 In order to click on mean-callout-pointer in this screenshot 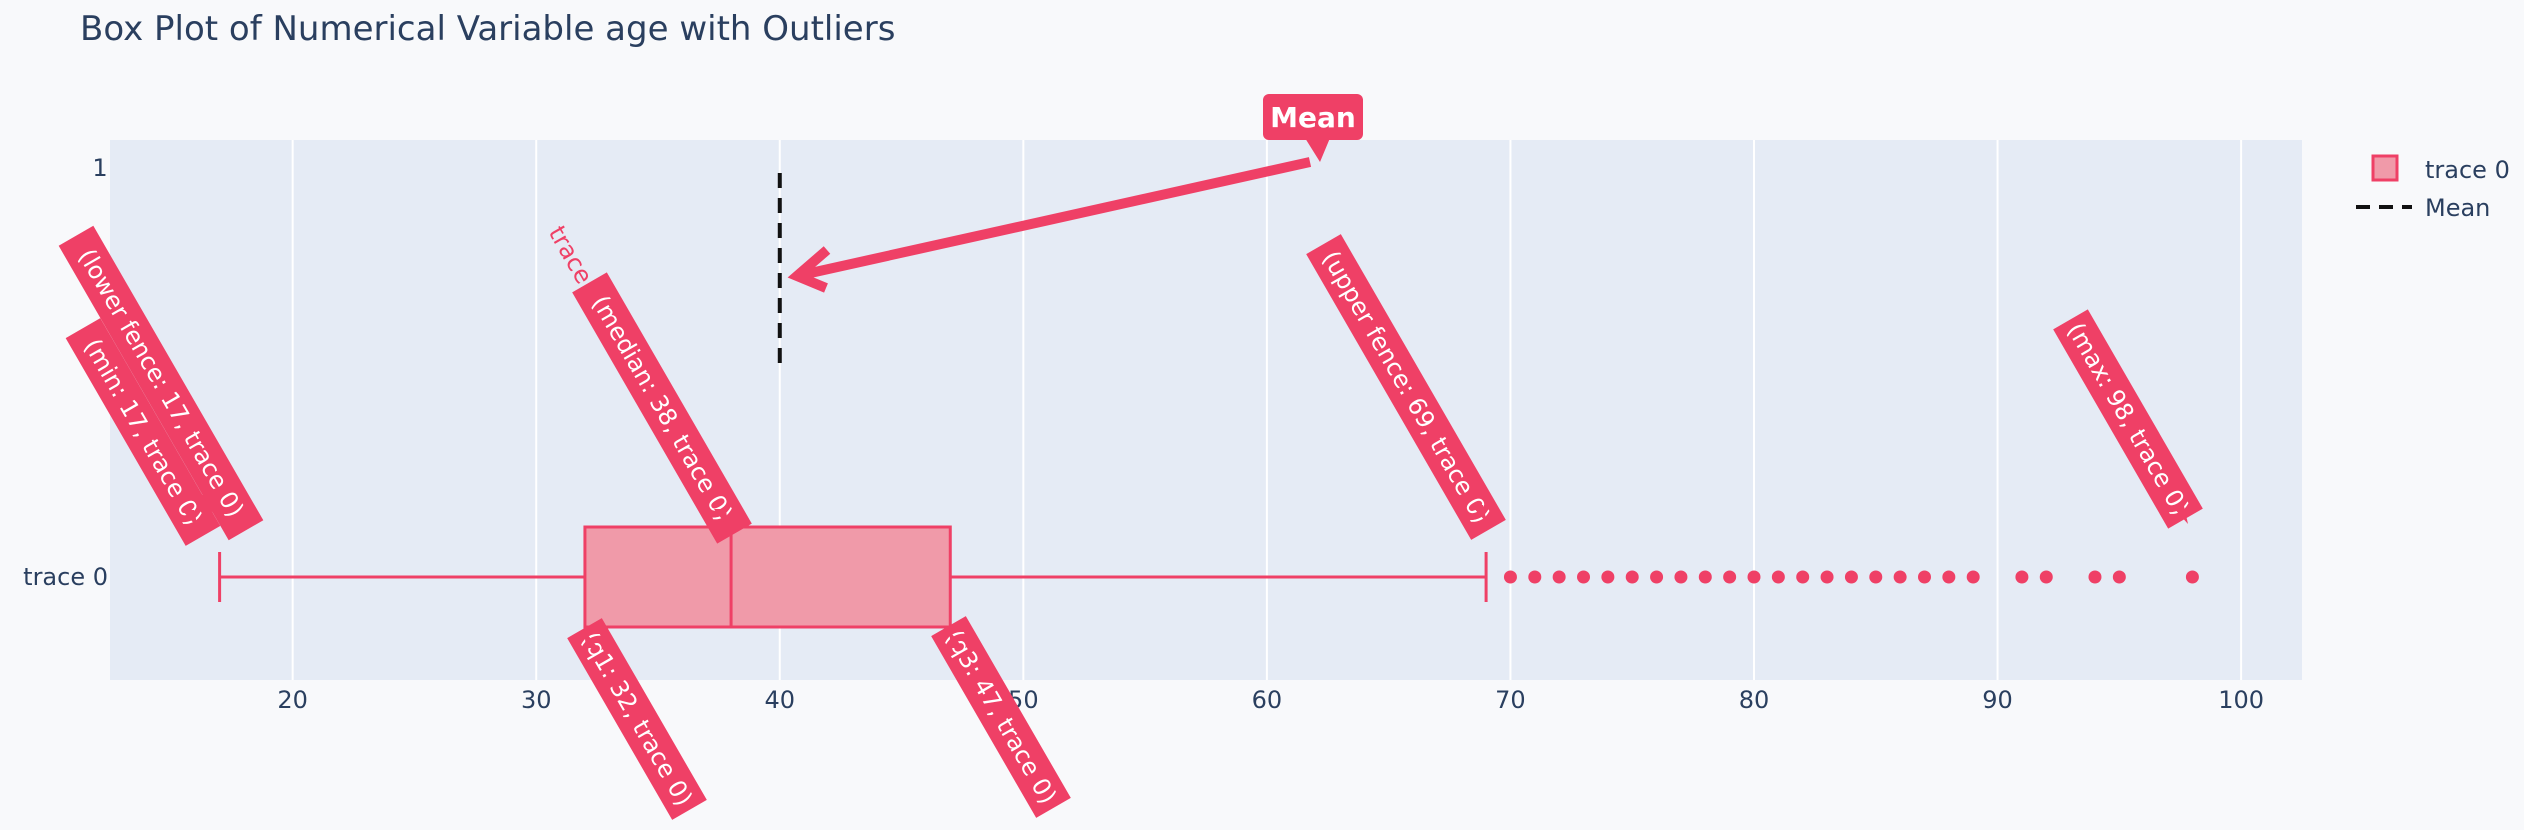, I will do `click(1317, 150)`.